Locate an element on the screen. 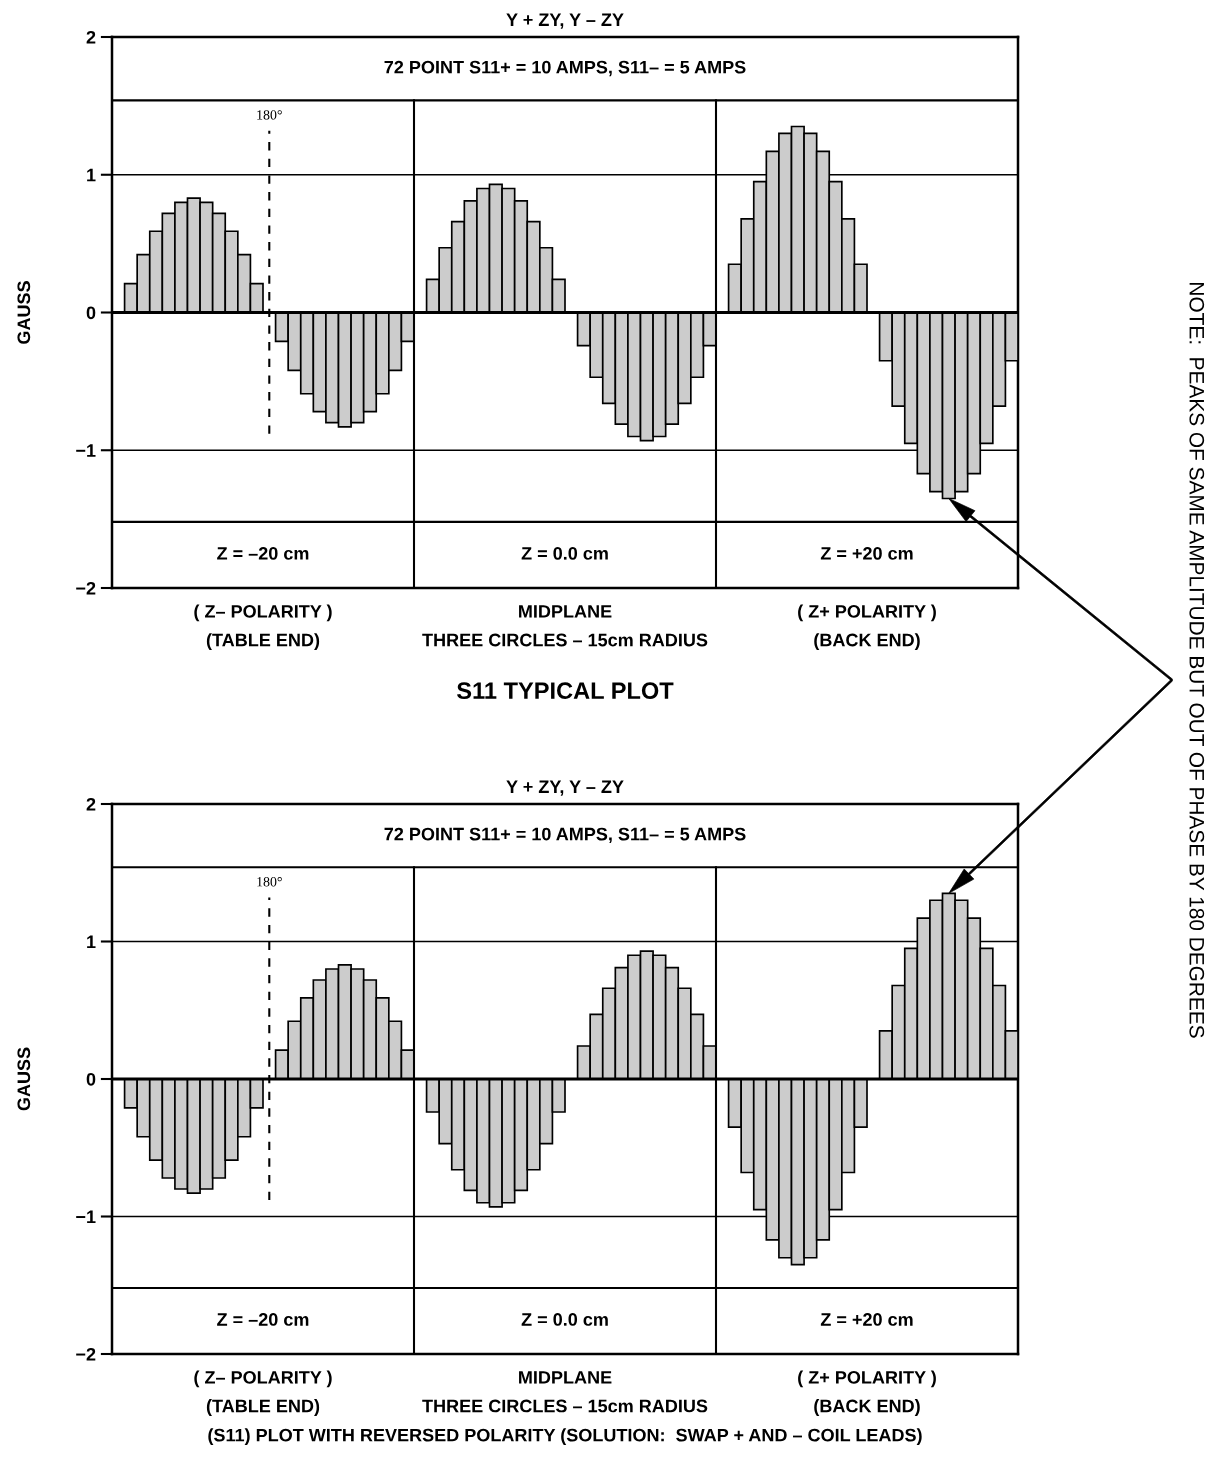 Image resolution: width=1221 pixels, height=1458 pixels. text: (S11) PLOT WITH REVERSED POLARITY (SOLUTION: SWAP + AND – COIL LEADS) is located at coordinates (565, 1437).